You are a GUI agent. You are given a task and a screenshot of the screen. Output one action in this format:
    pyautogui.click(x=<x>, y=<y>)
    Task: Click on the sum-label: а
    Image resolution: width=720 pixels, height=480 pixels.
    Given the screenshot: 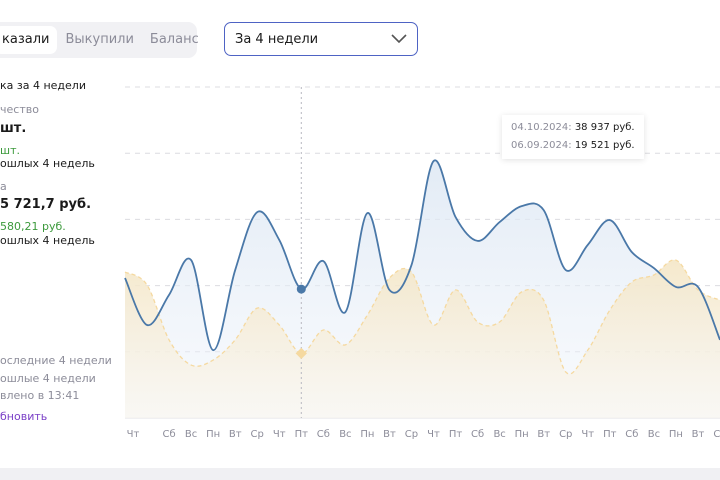 What is the action you would take?
    pyautogui.click(x=3, y=186)
    